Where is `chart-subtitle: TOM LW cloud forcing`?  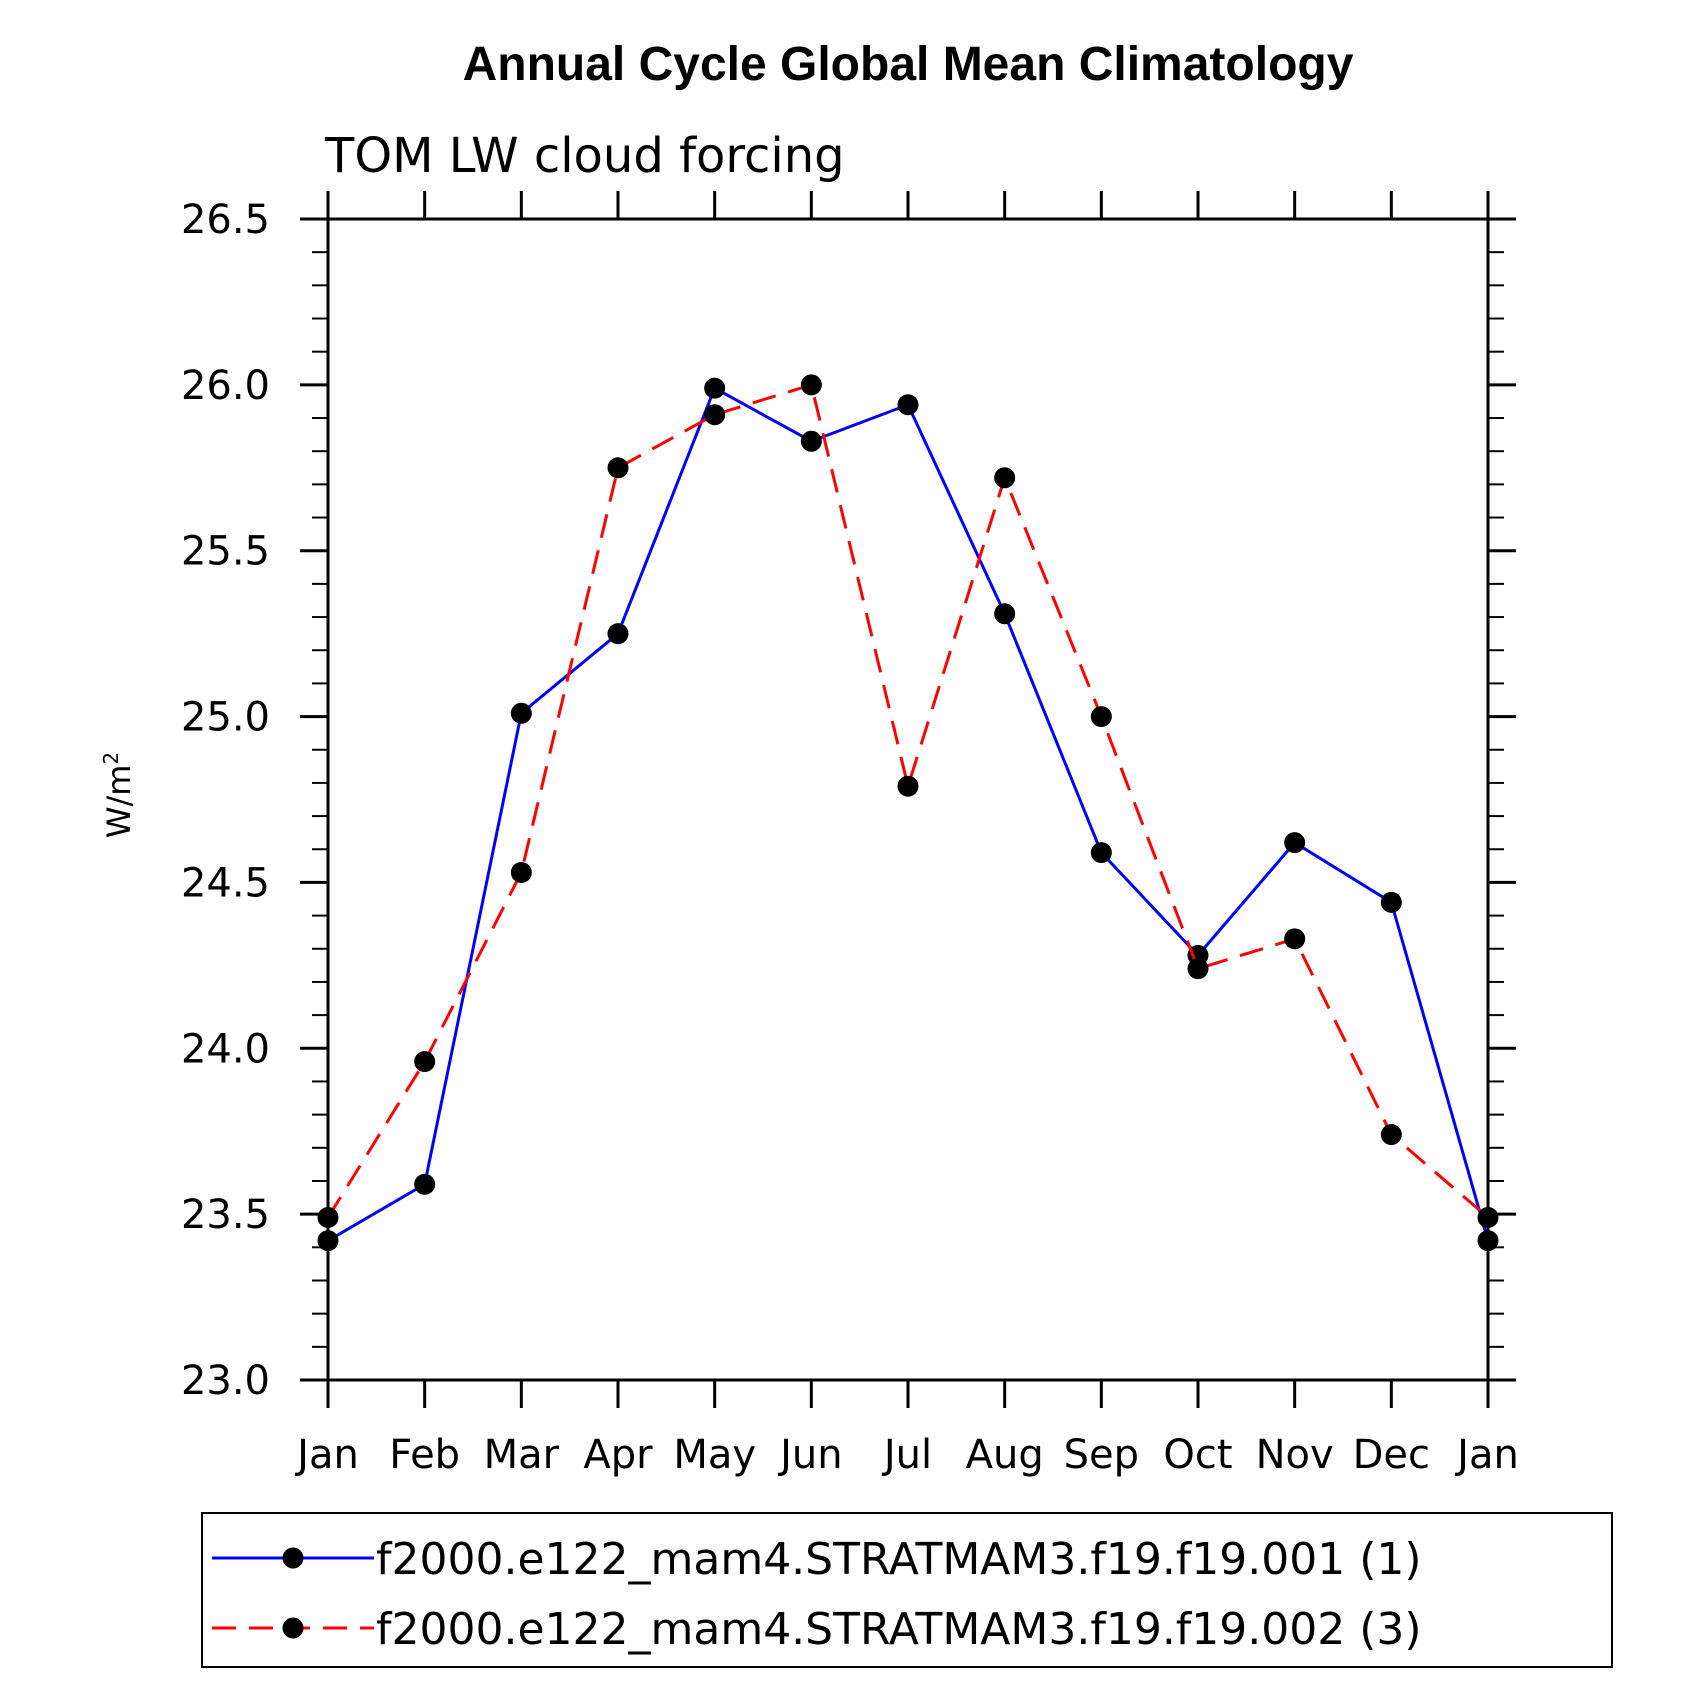
chart-subtitle: TOM LW cloud forcing is located at coordinates (584, 156).